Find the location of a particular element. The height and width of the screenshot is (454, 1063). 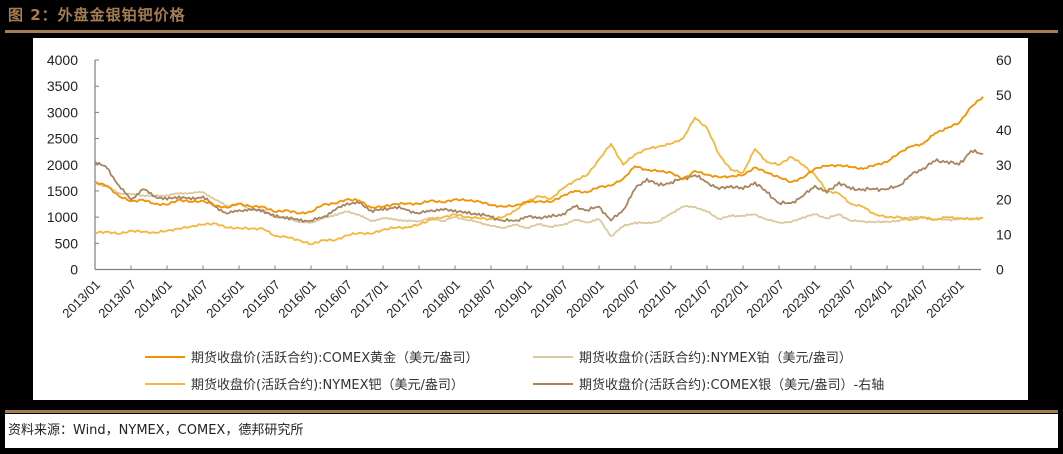

left-tick-label: 1500 is located at coordinates (62, 191).